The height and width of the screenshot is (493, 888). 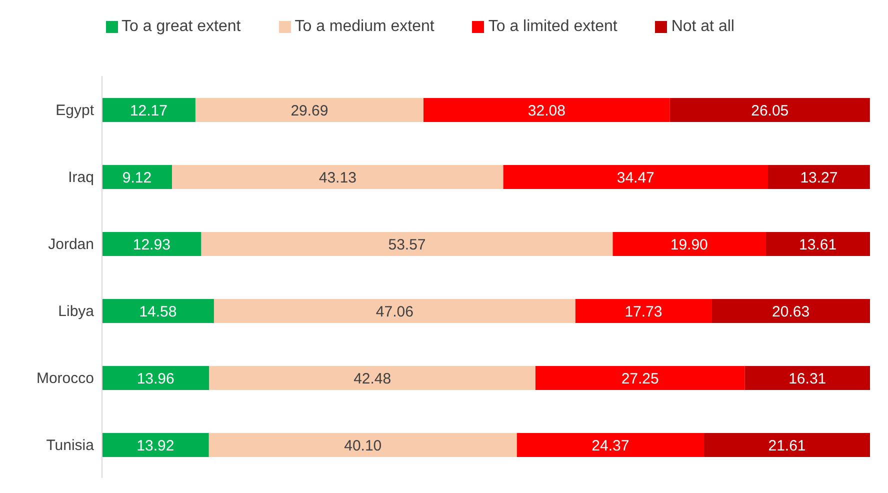 I want to click on data-label: 14.58, so click(x=158, y=311).